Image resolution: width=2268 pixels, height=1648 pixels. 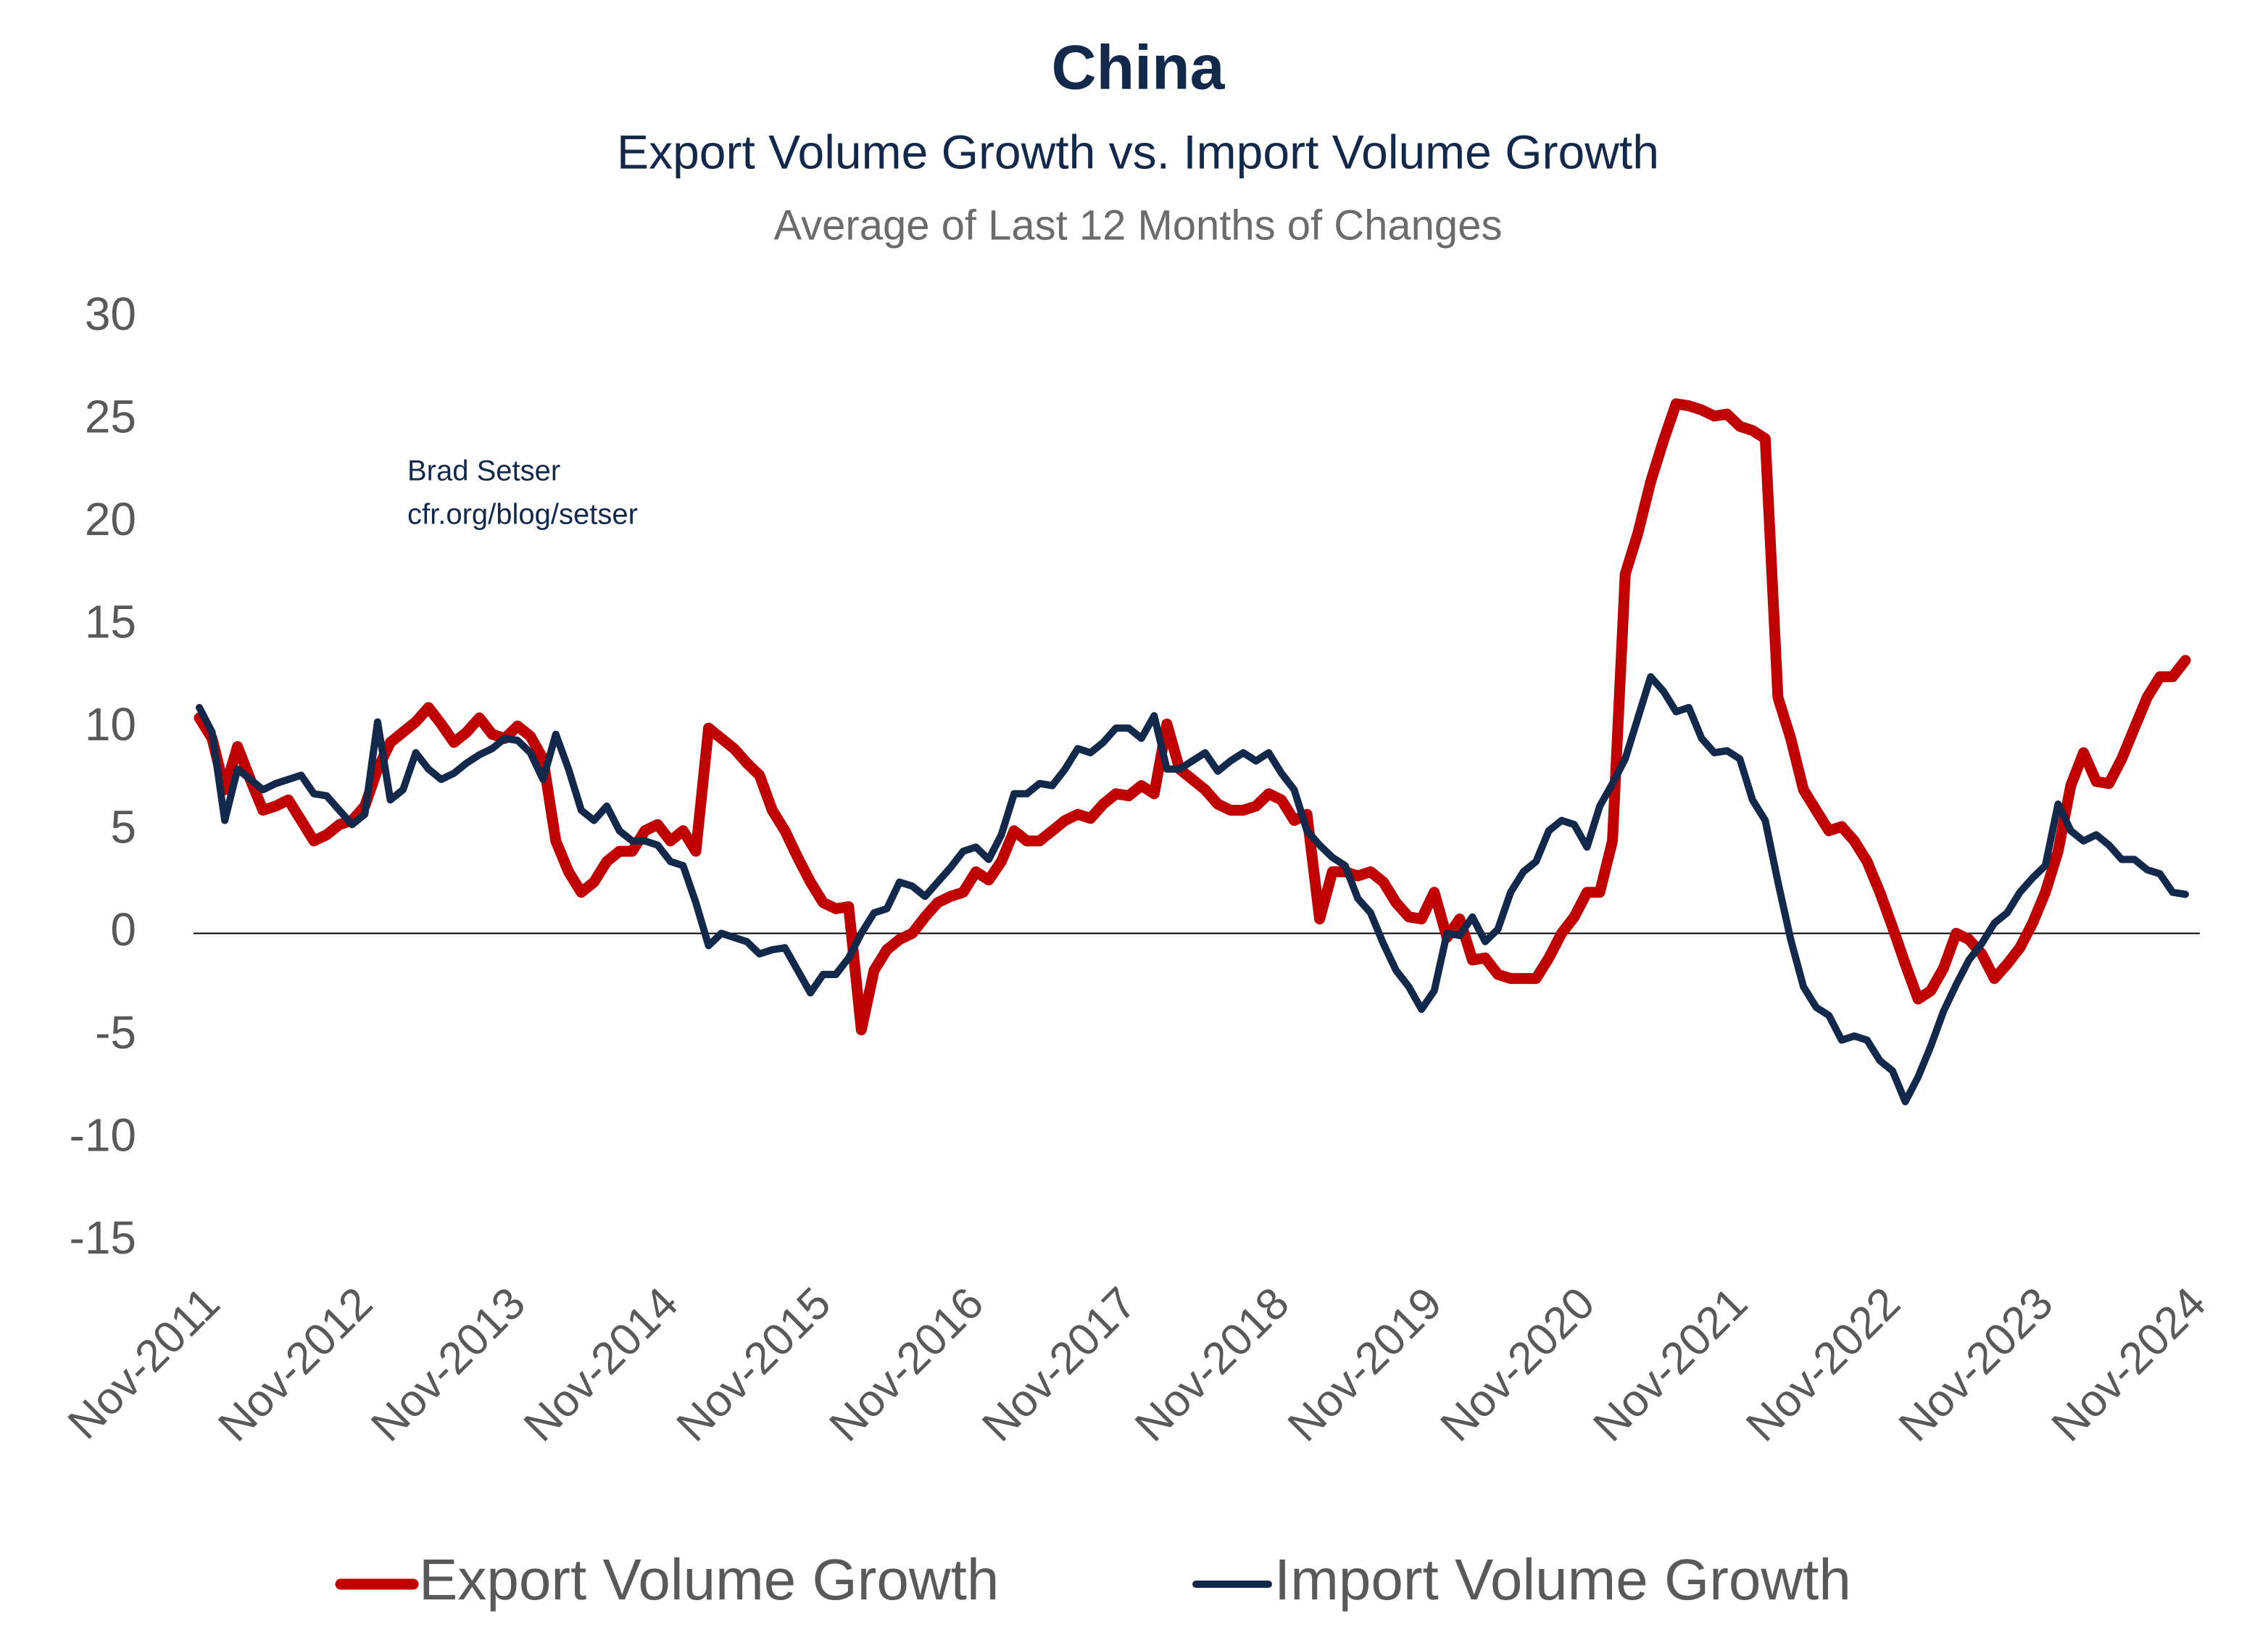 What do you see at coordinates (110, 416) in the screenshot?
I see `y-tick-label: 25` at bounding box center [110, 416].